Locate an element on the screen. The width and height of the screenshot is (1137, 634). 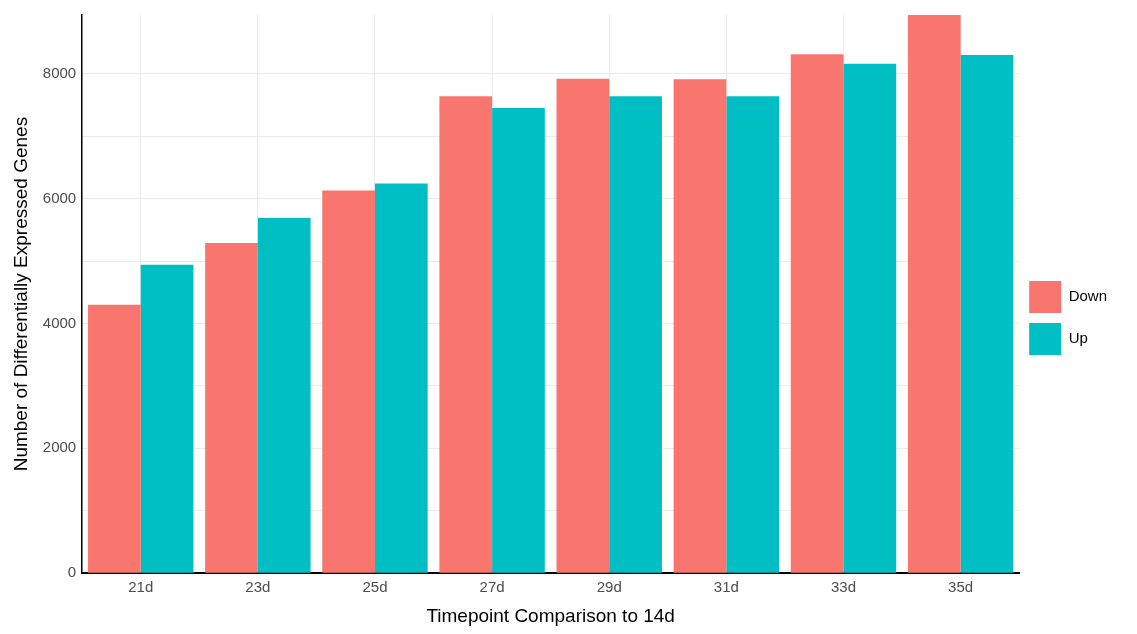
y-tick-label: 0 is located at coordinates (72, 572).